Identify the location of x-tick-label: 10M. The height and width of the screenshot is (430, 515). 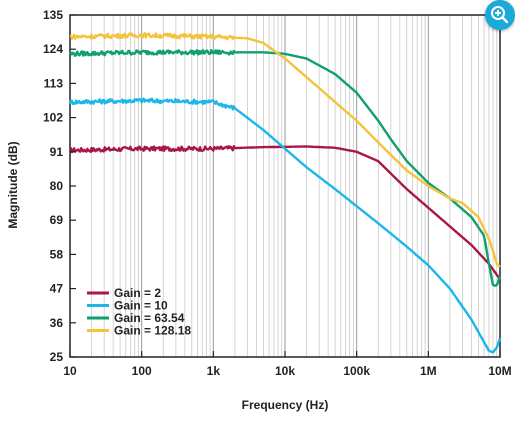
(499, 371).